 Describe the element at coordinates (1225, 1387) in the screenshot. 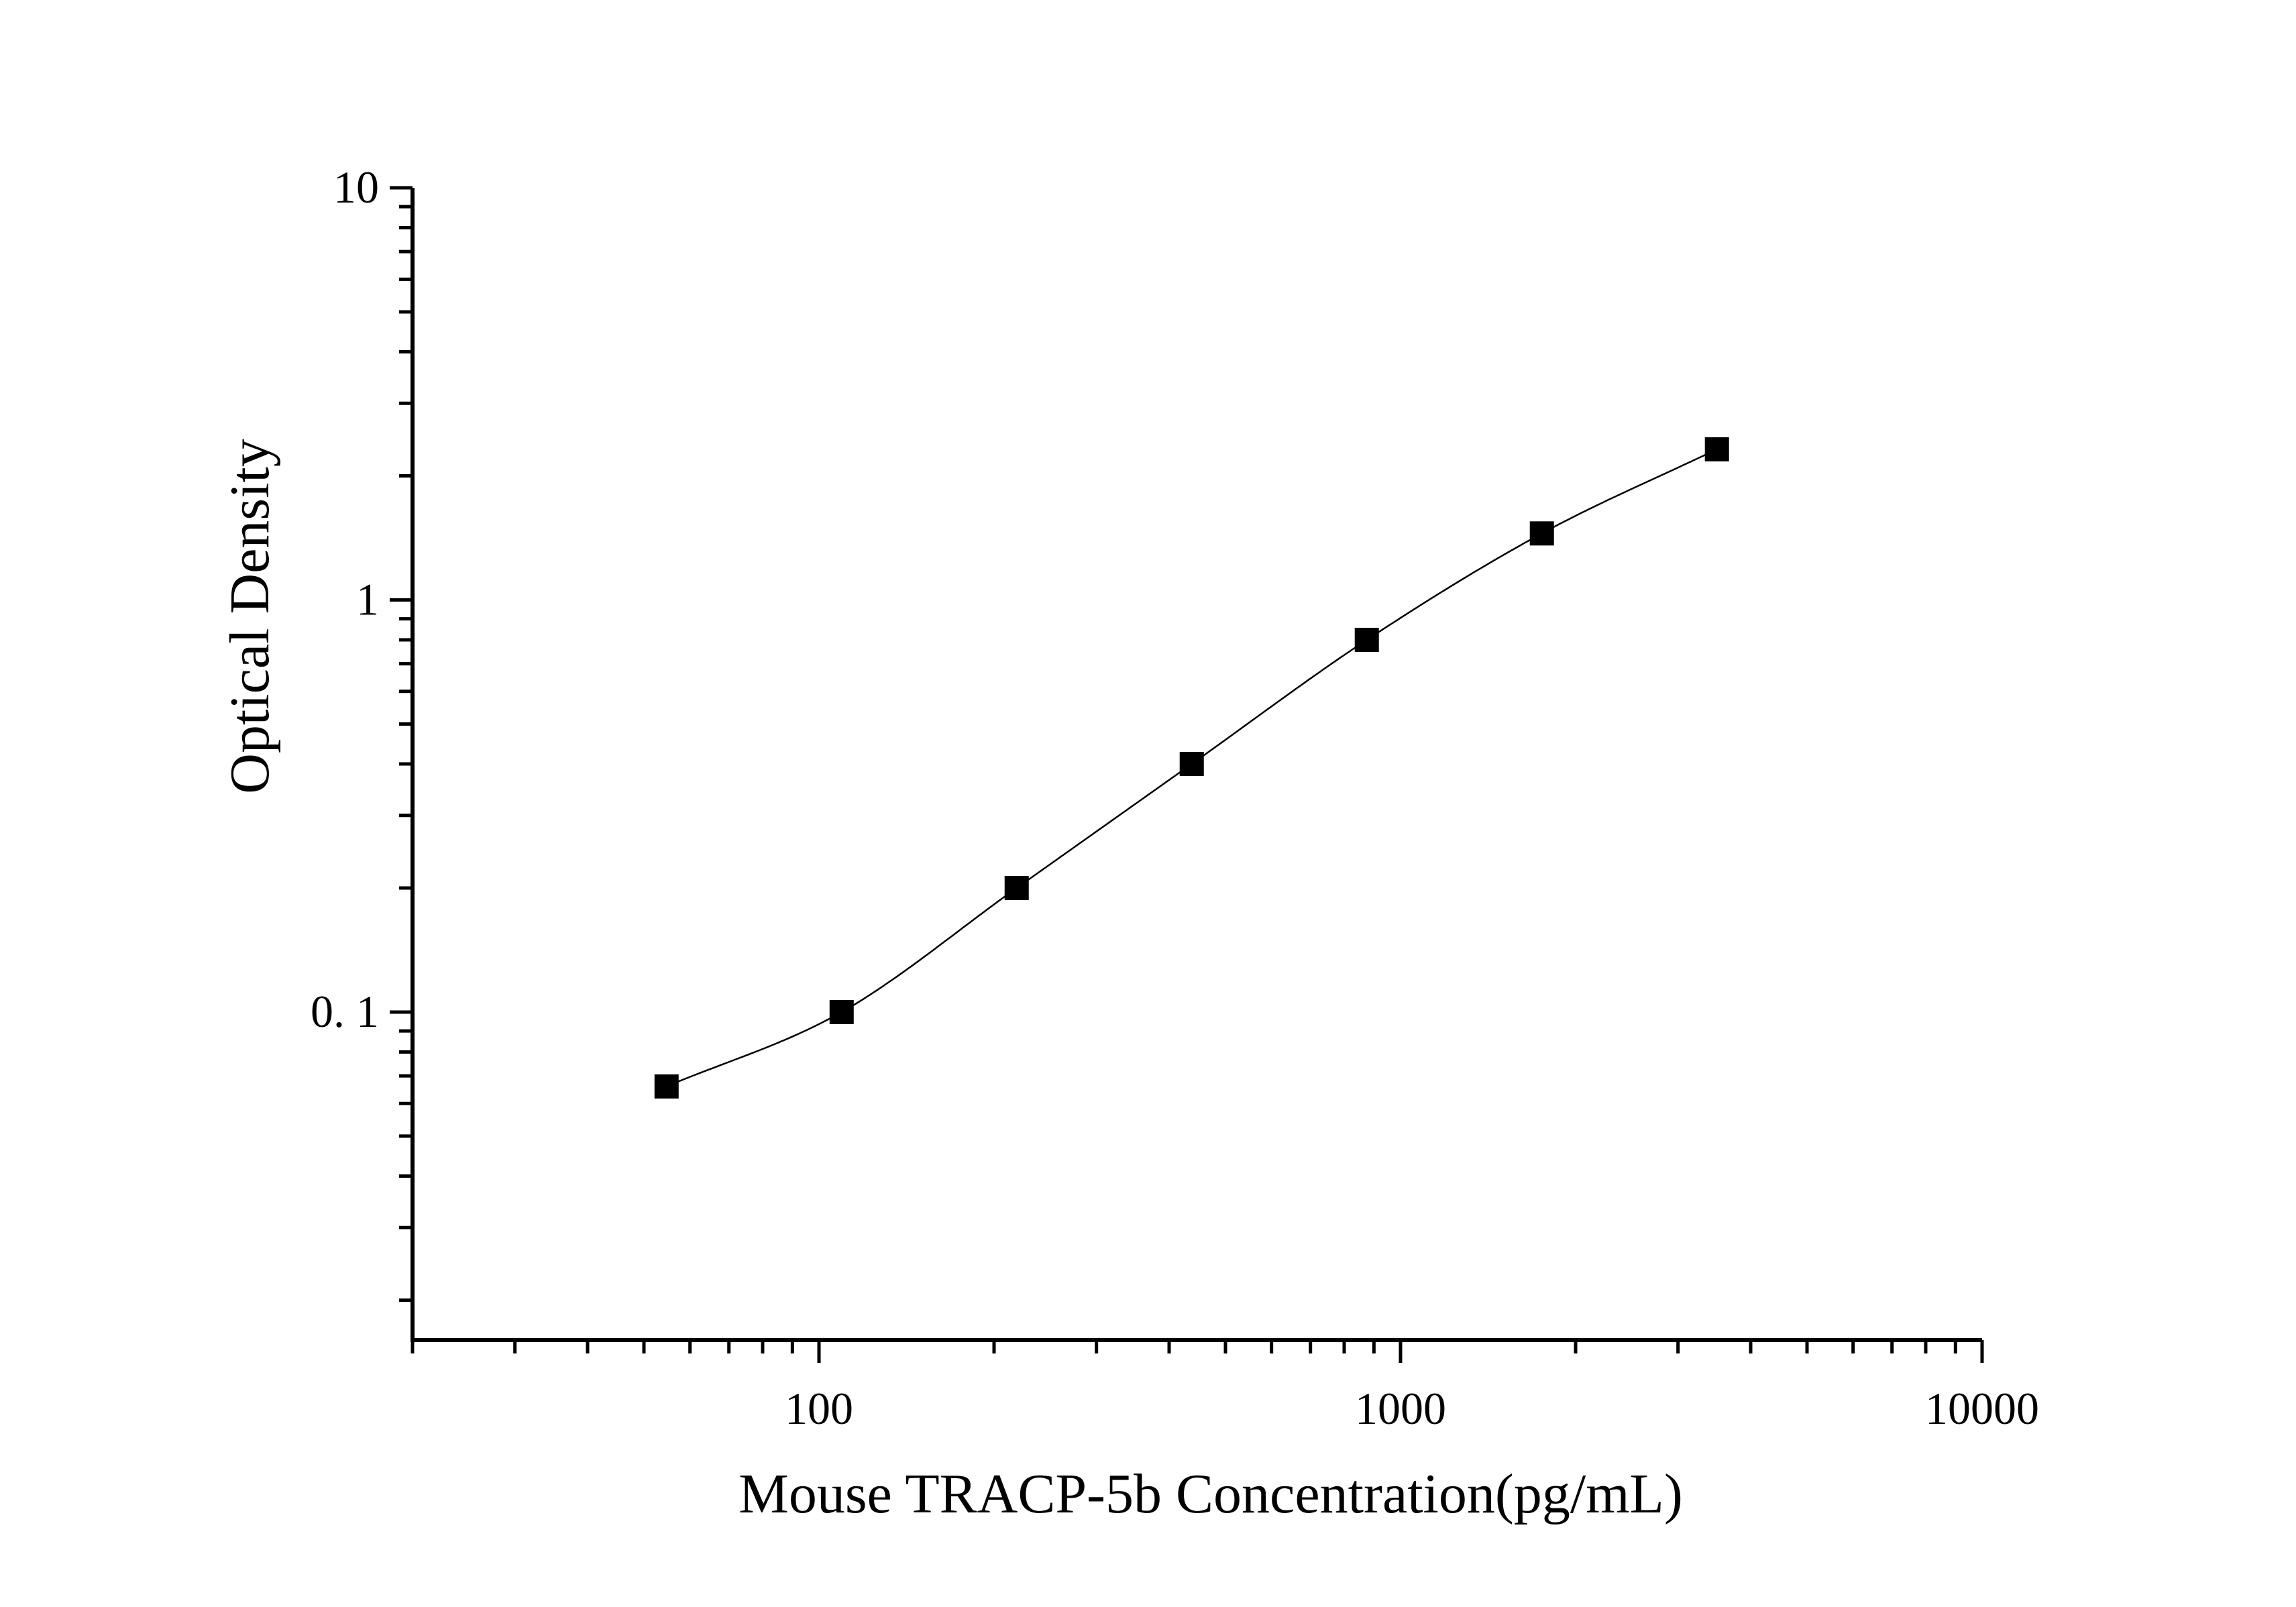

I see `x-axis-ticks: 100 1000 10000` at that location.